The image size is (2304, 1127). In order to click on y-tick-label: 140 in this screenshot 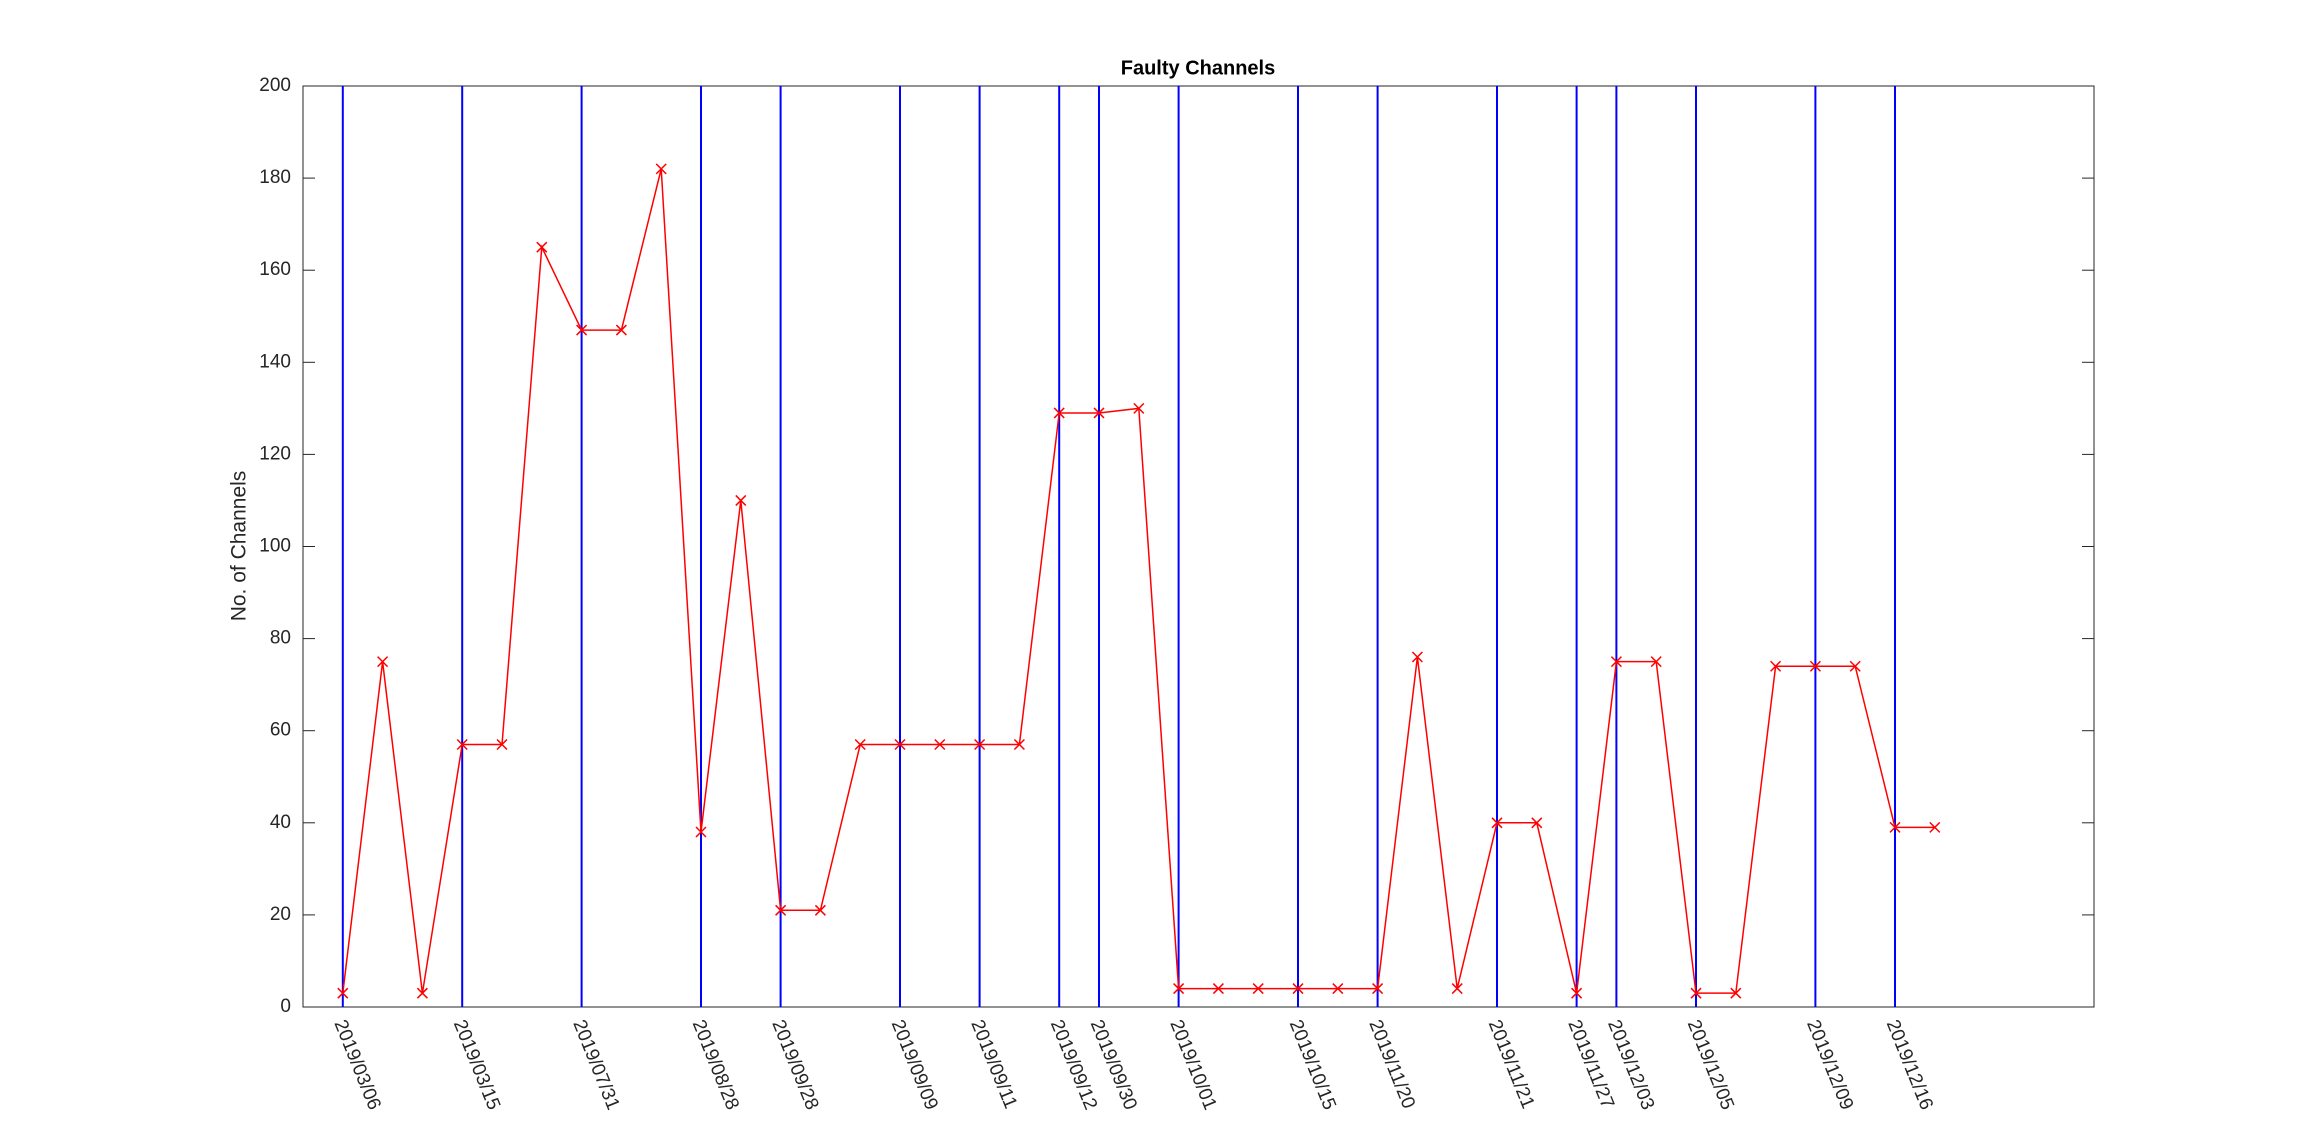, I will do `click(275, 361)`.